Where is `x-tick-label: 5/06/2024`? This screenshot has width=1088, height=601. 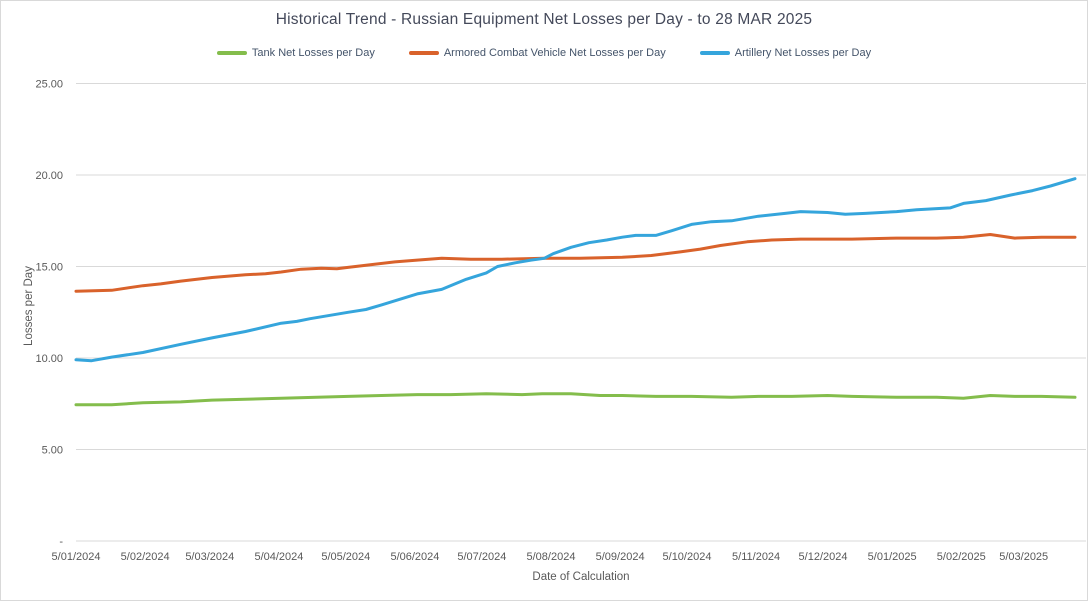
x-tick-label: 5/06/2024 is located at coordinates (414, 557).